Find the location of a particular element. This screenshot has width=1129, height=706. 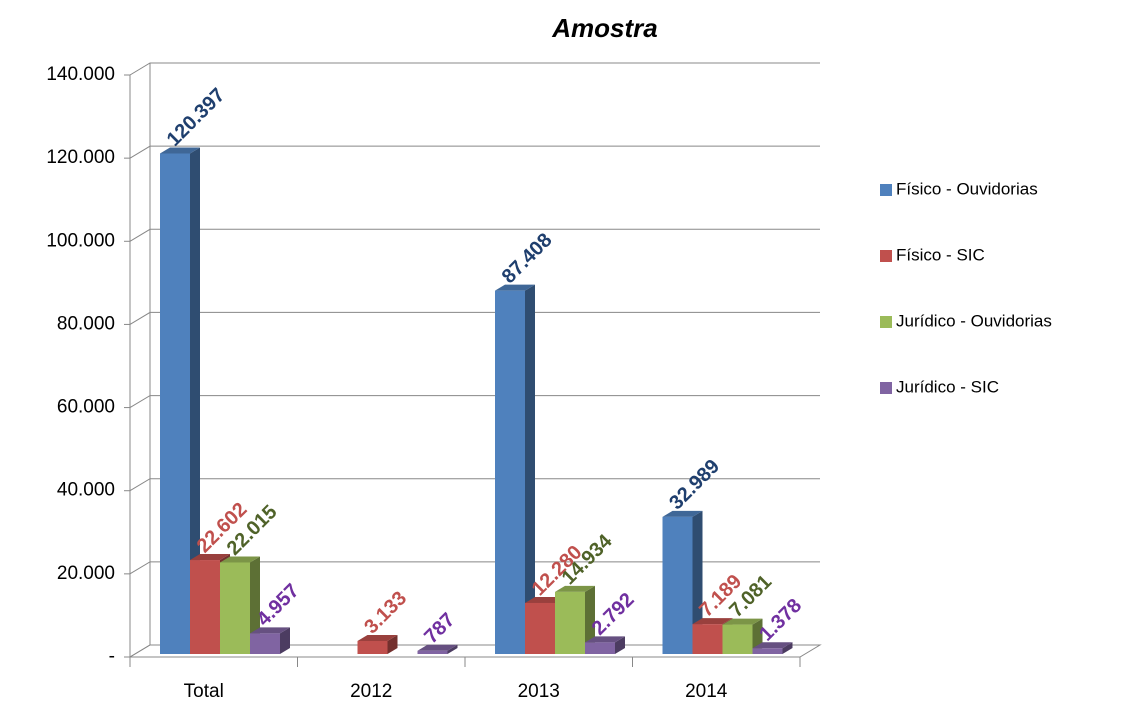

data-label: 87.408 is located at coordinates (527, 258).